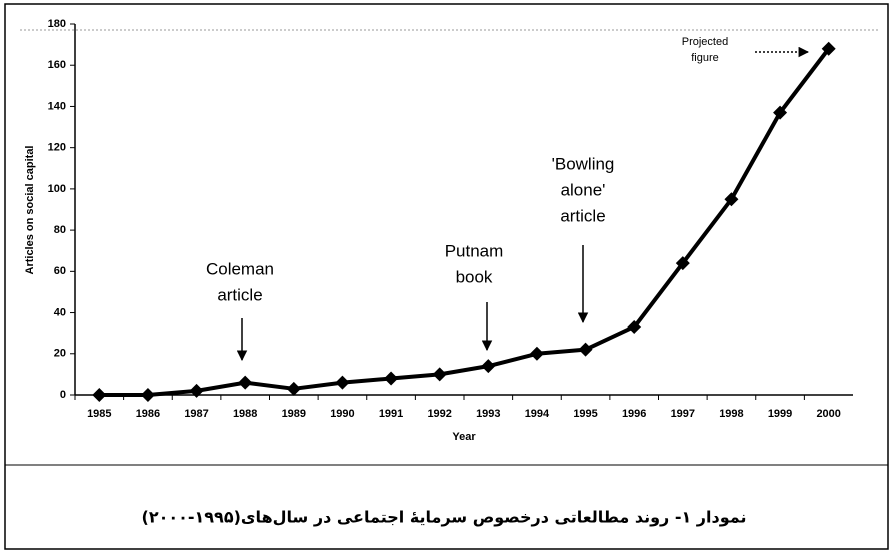 Image resolution: width=893 pixels, height=557 pixels. Describe the element at coordinates (60, 354) in the screenshot. I see `y-tick-label: 20` at that location.